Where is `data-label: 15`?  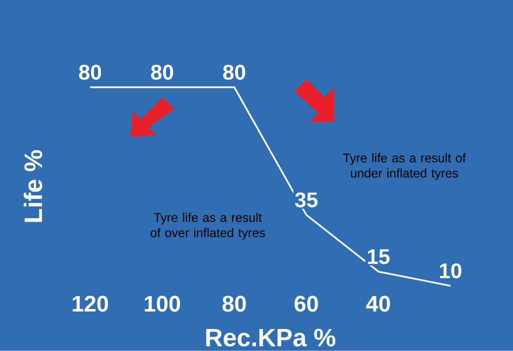
data-label: 15 is located at coordinates (379, 256).